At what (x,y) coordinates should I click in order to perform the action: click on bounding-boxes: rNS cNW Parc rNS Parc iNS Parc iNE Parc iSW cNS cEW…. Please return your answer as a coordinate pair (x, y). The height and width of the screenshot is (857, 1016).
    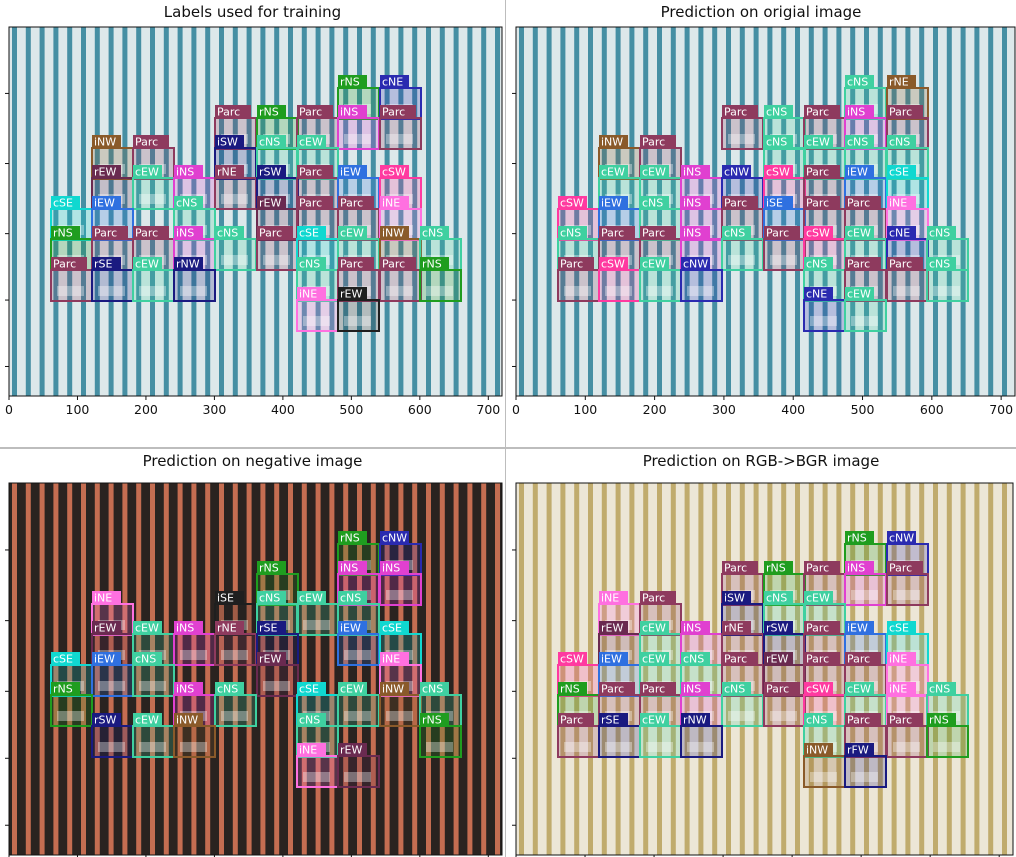
    Looking at the image, I should click on (763, 659).